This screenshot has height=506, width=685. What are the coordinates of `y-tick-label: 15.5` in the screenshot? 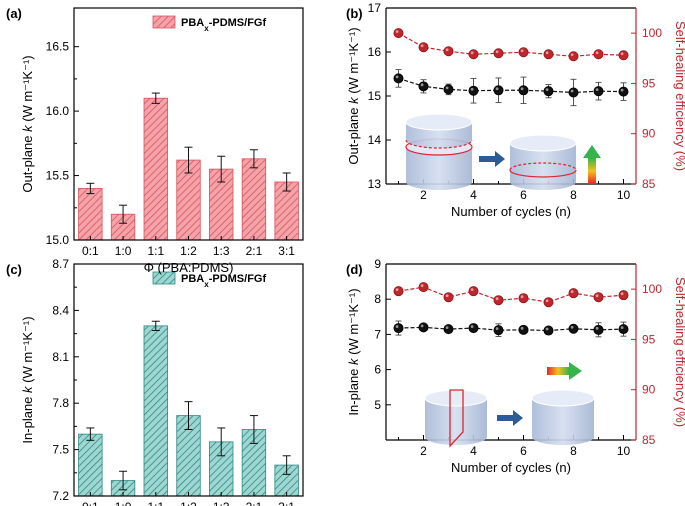 It's located at (58, 176).